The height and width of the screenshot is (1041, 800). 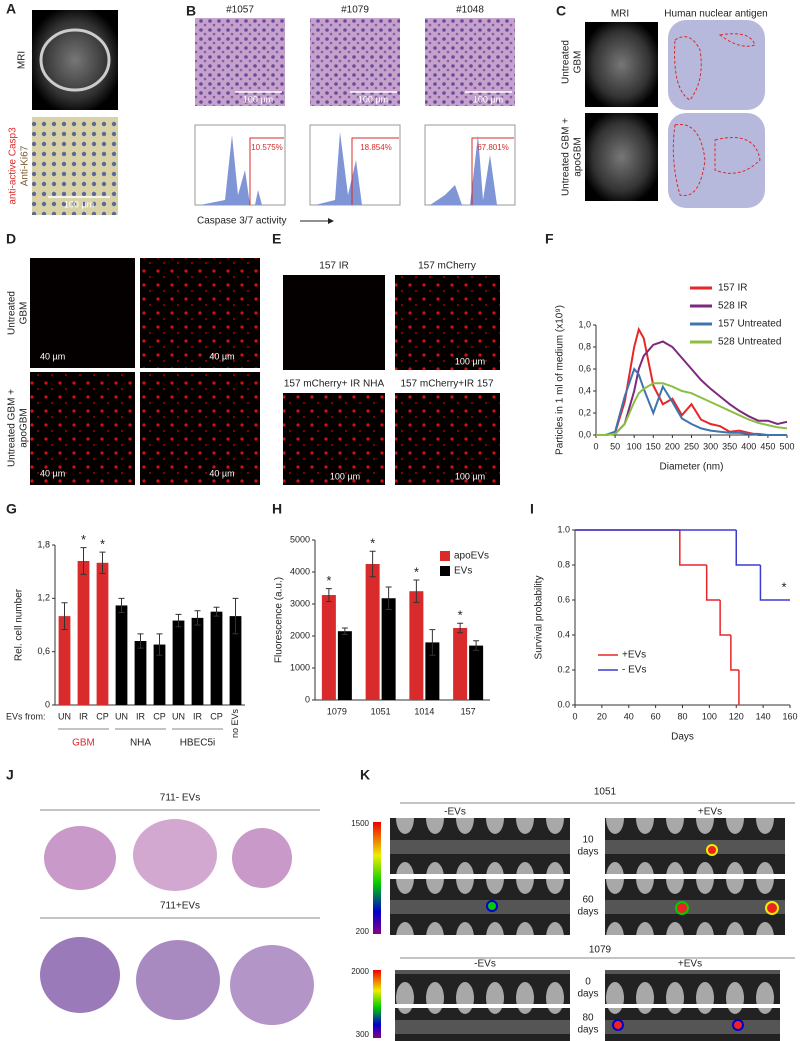 What do you see at coordinates (632, 937) in the screenshot?
I see `bli-signals` at bounding box center [632, 937].